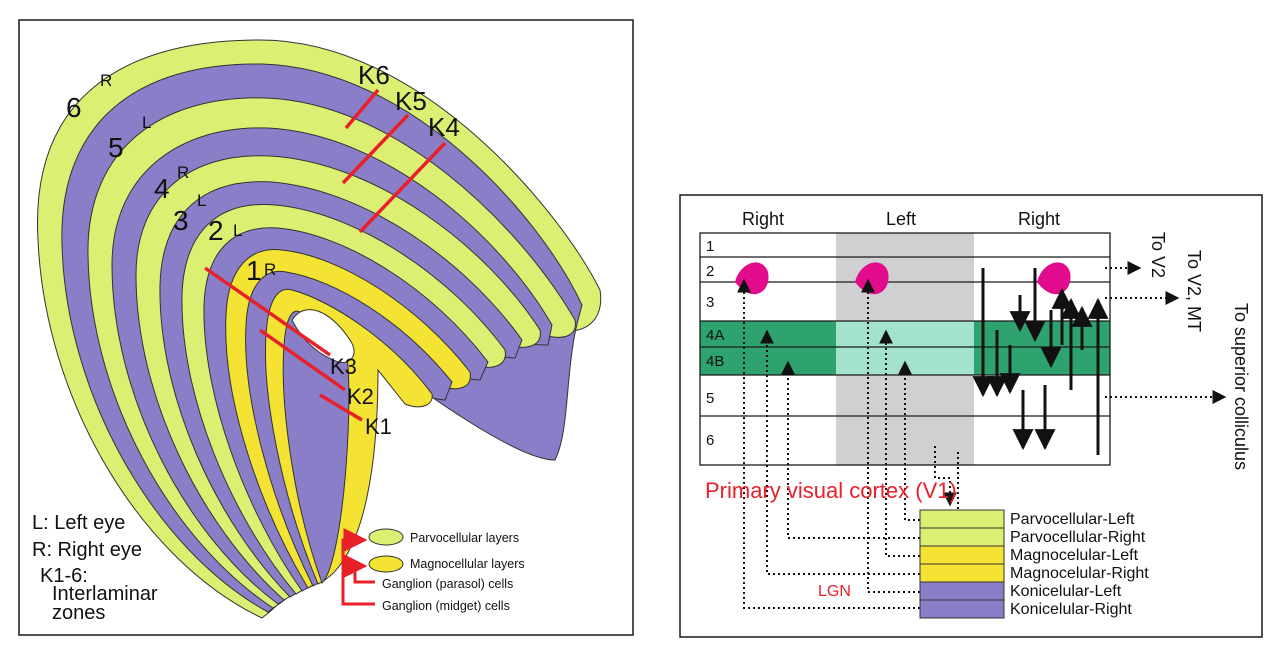  What do you see at coordinates (901, 219) in the screenshot?
I see `column-left: Left` at bounding box center [901, 219].